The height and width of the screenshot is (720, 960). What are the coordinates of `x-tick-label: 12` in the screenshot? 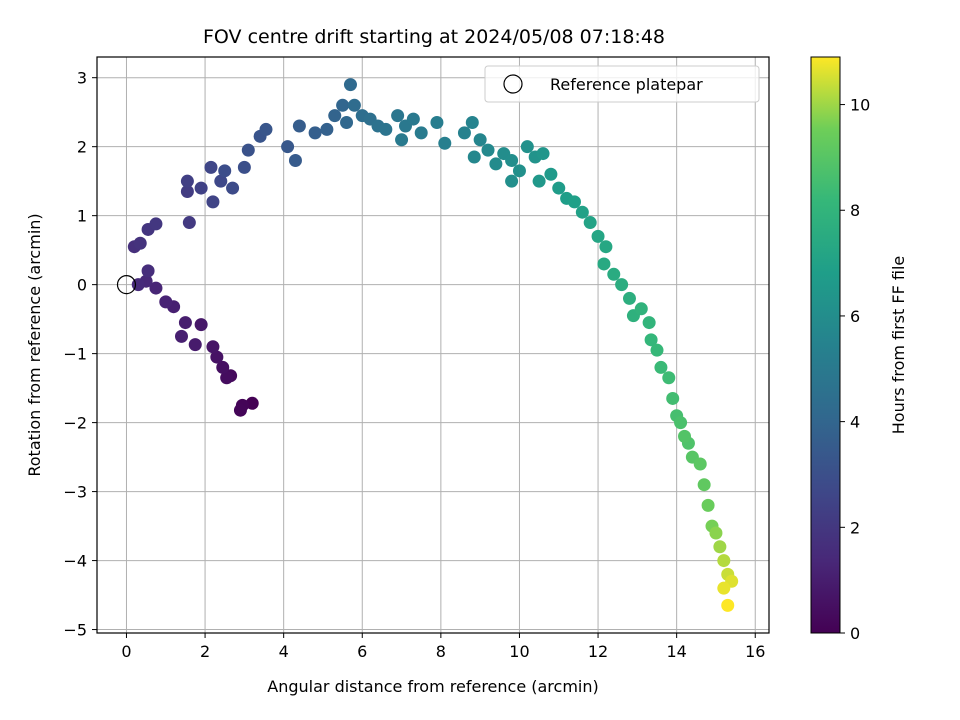 It's located at (598, 651).